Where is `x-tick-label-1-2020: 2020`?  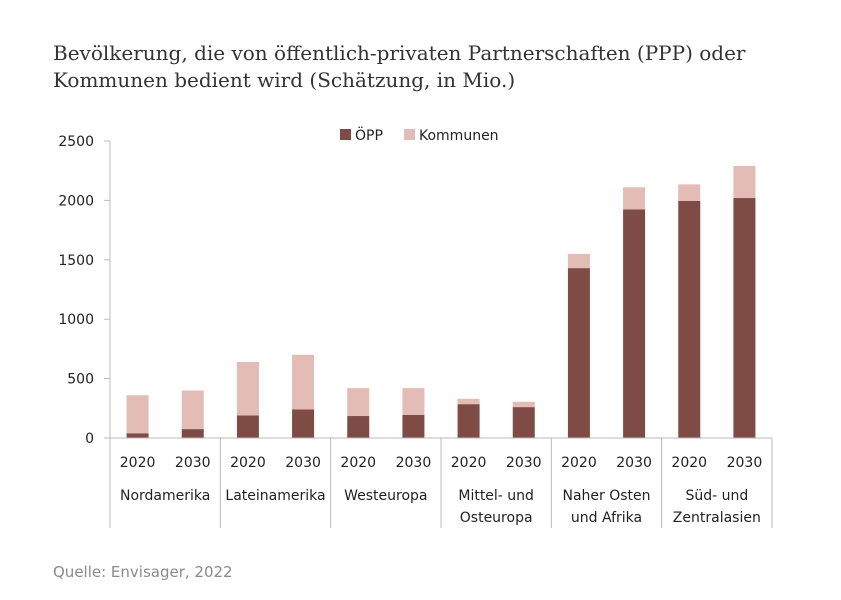 x-tick-label-1-2020: 2020 is located at coordinates (248, 463).